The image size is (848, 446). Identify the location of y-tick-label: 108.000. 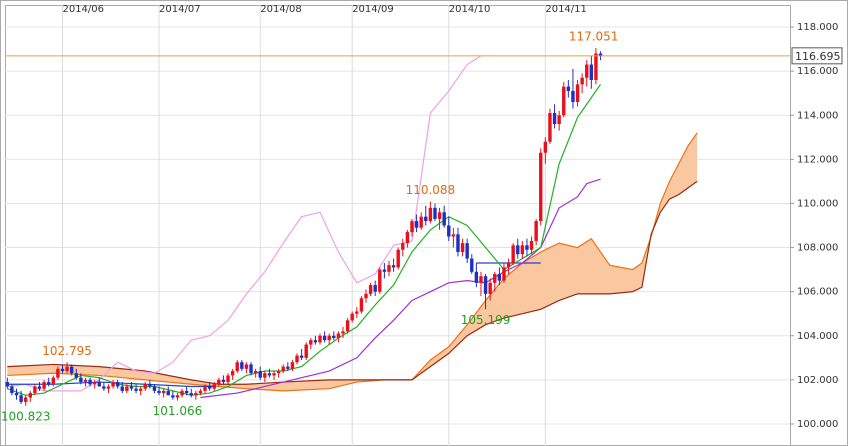
(817, 248).